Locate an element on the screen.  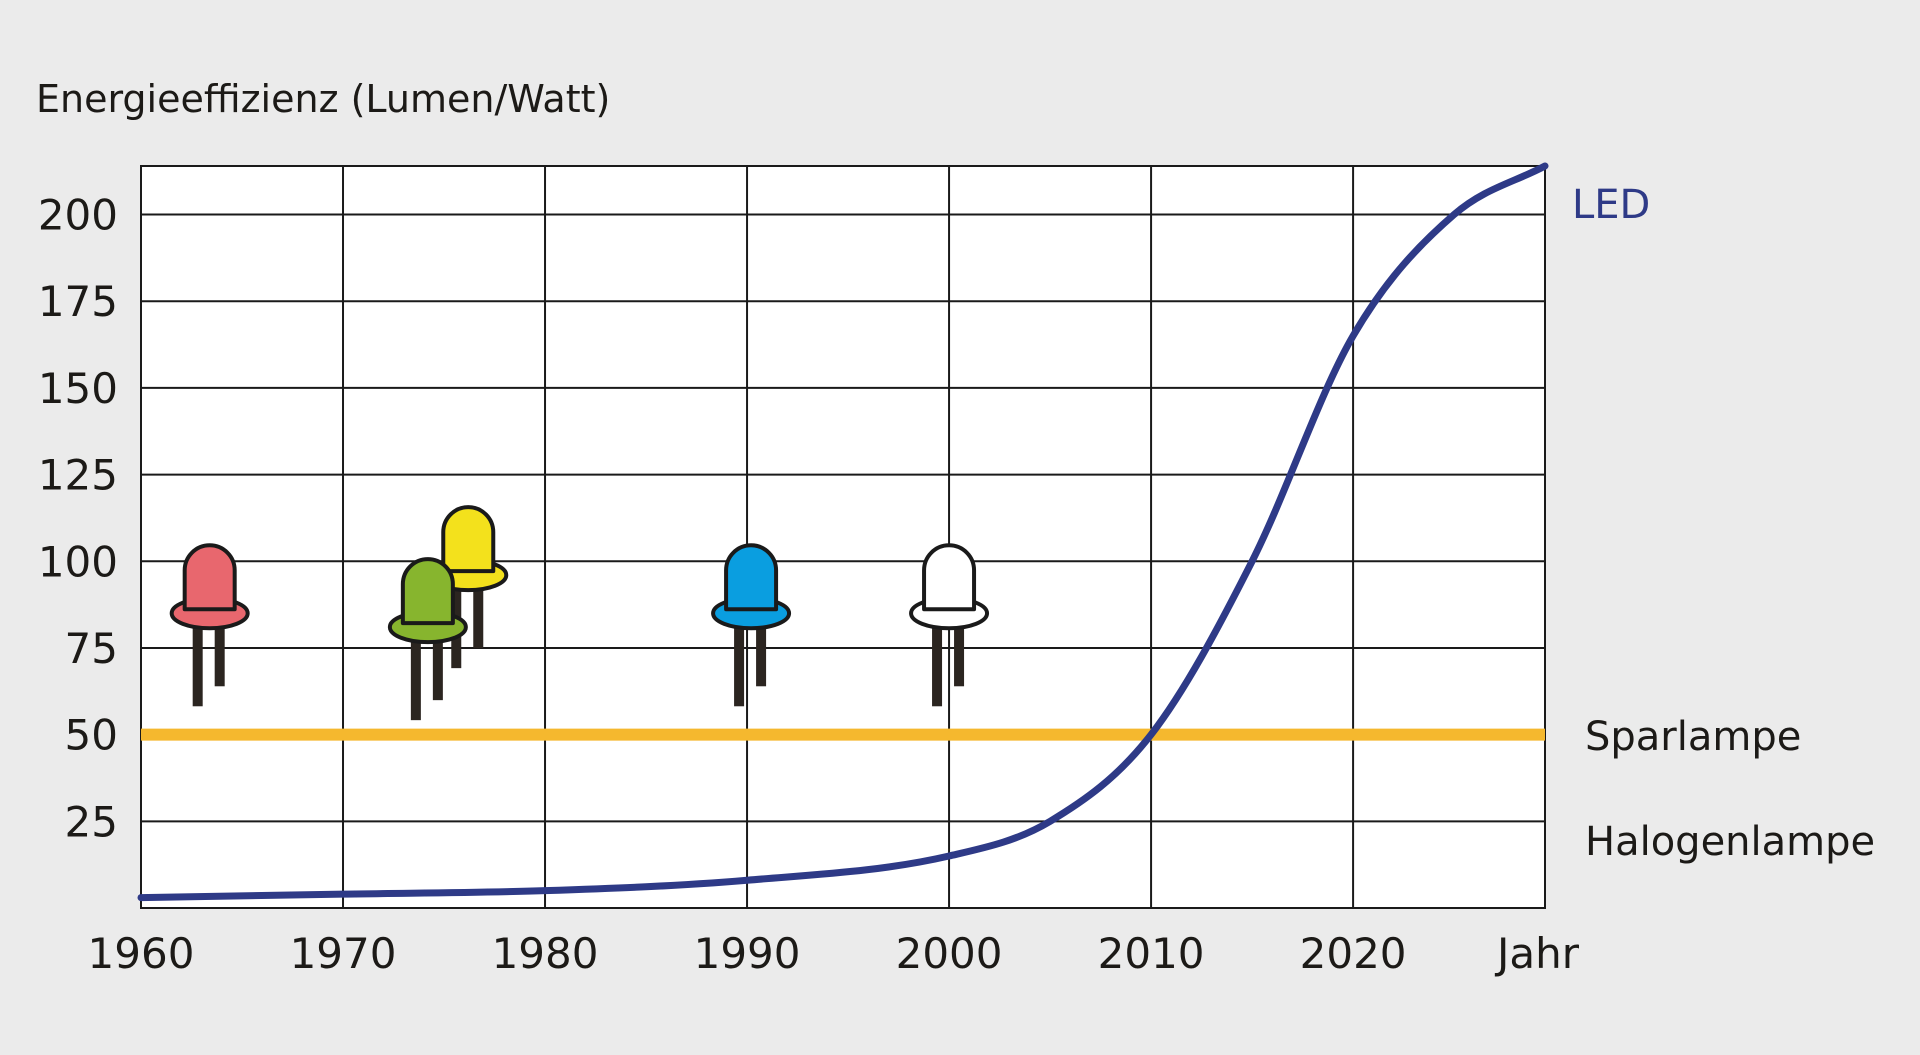
green-led-leg-long is located at coordinates (415, 679).